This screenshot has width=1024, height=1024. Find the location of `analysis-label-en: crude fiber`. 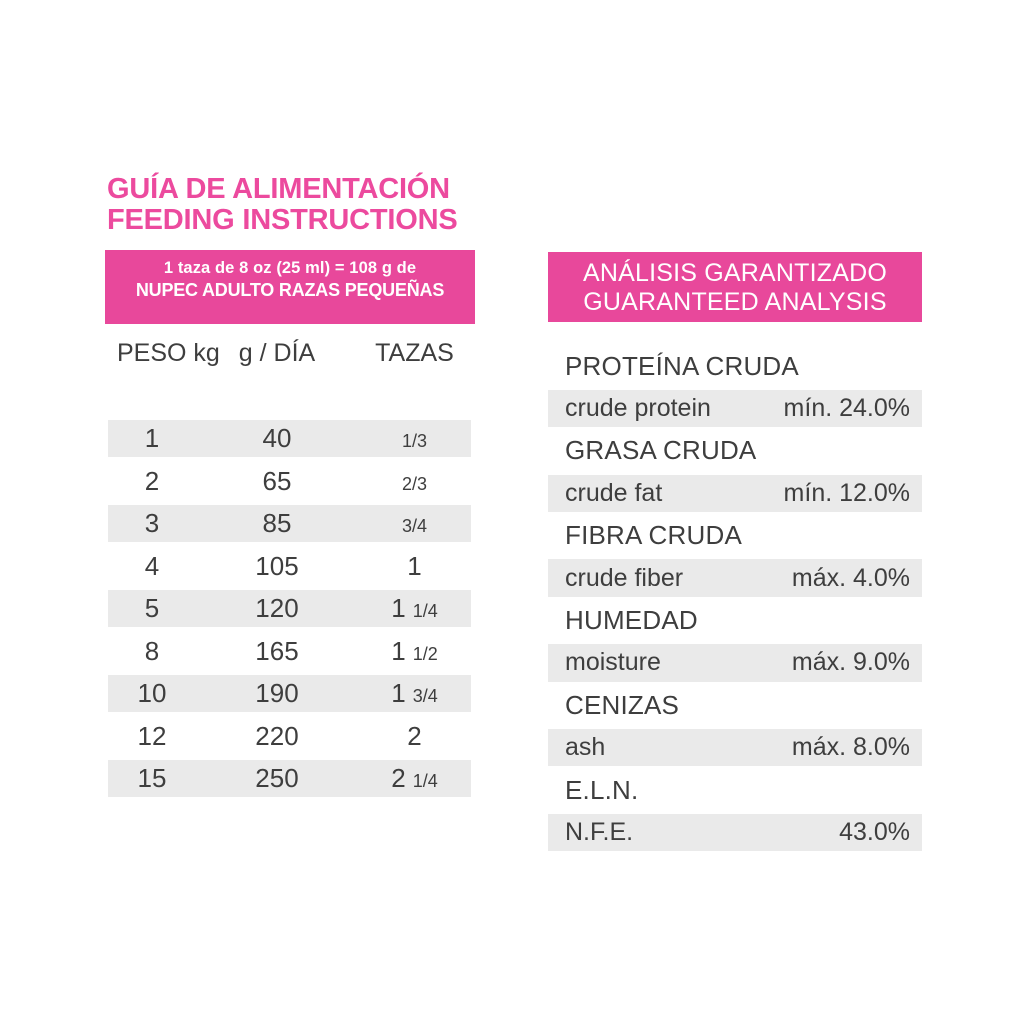

analysis-label-en: crude fiber is located at coordinates (624, 577).